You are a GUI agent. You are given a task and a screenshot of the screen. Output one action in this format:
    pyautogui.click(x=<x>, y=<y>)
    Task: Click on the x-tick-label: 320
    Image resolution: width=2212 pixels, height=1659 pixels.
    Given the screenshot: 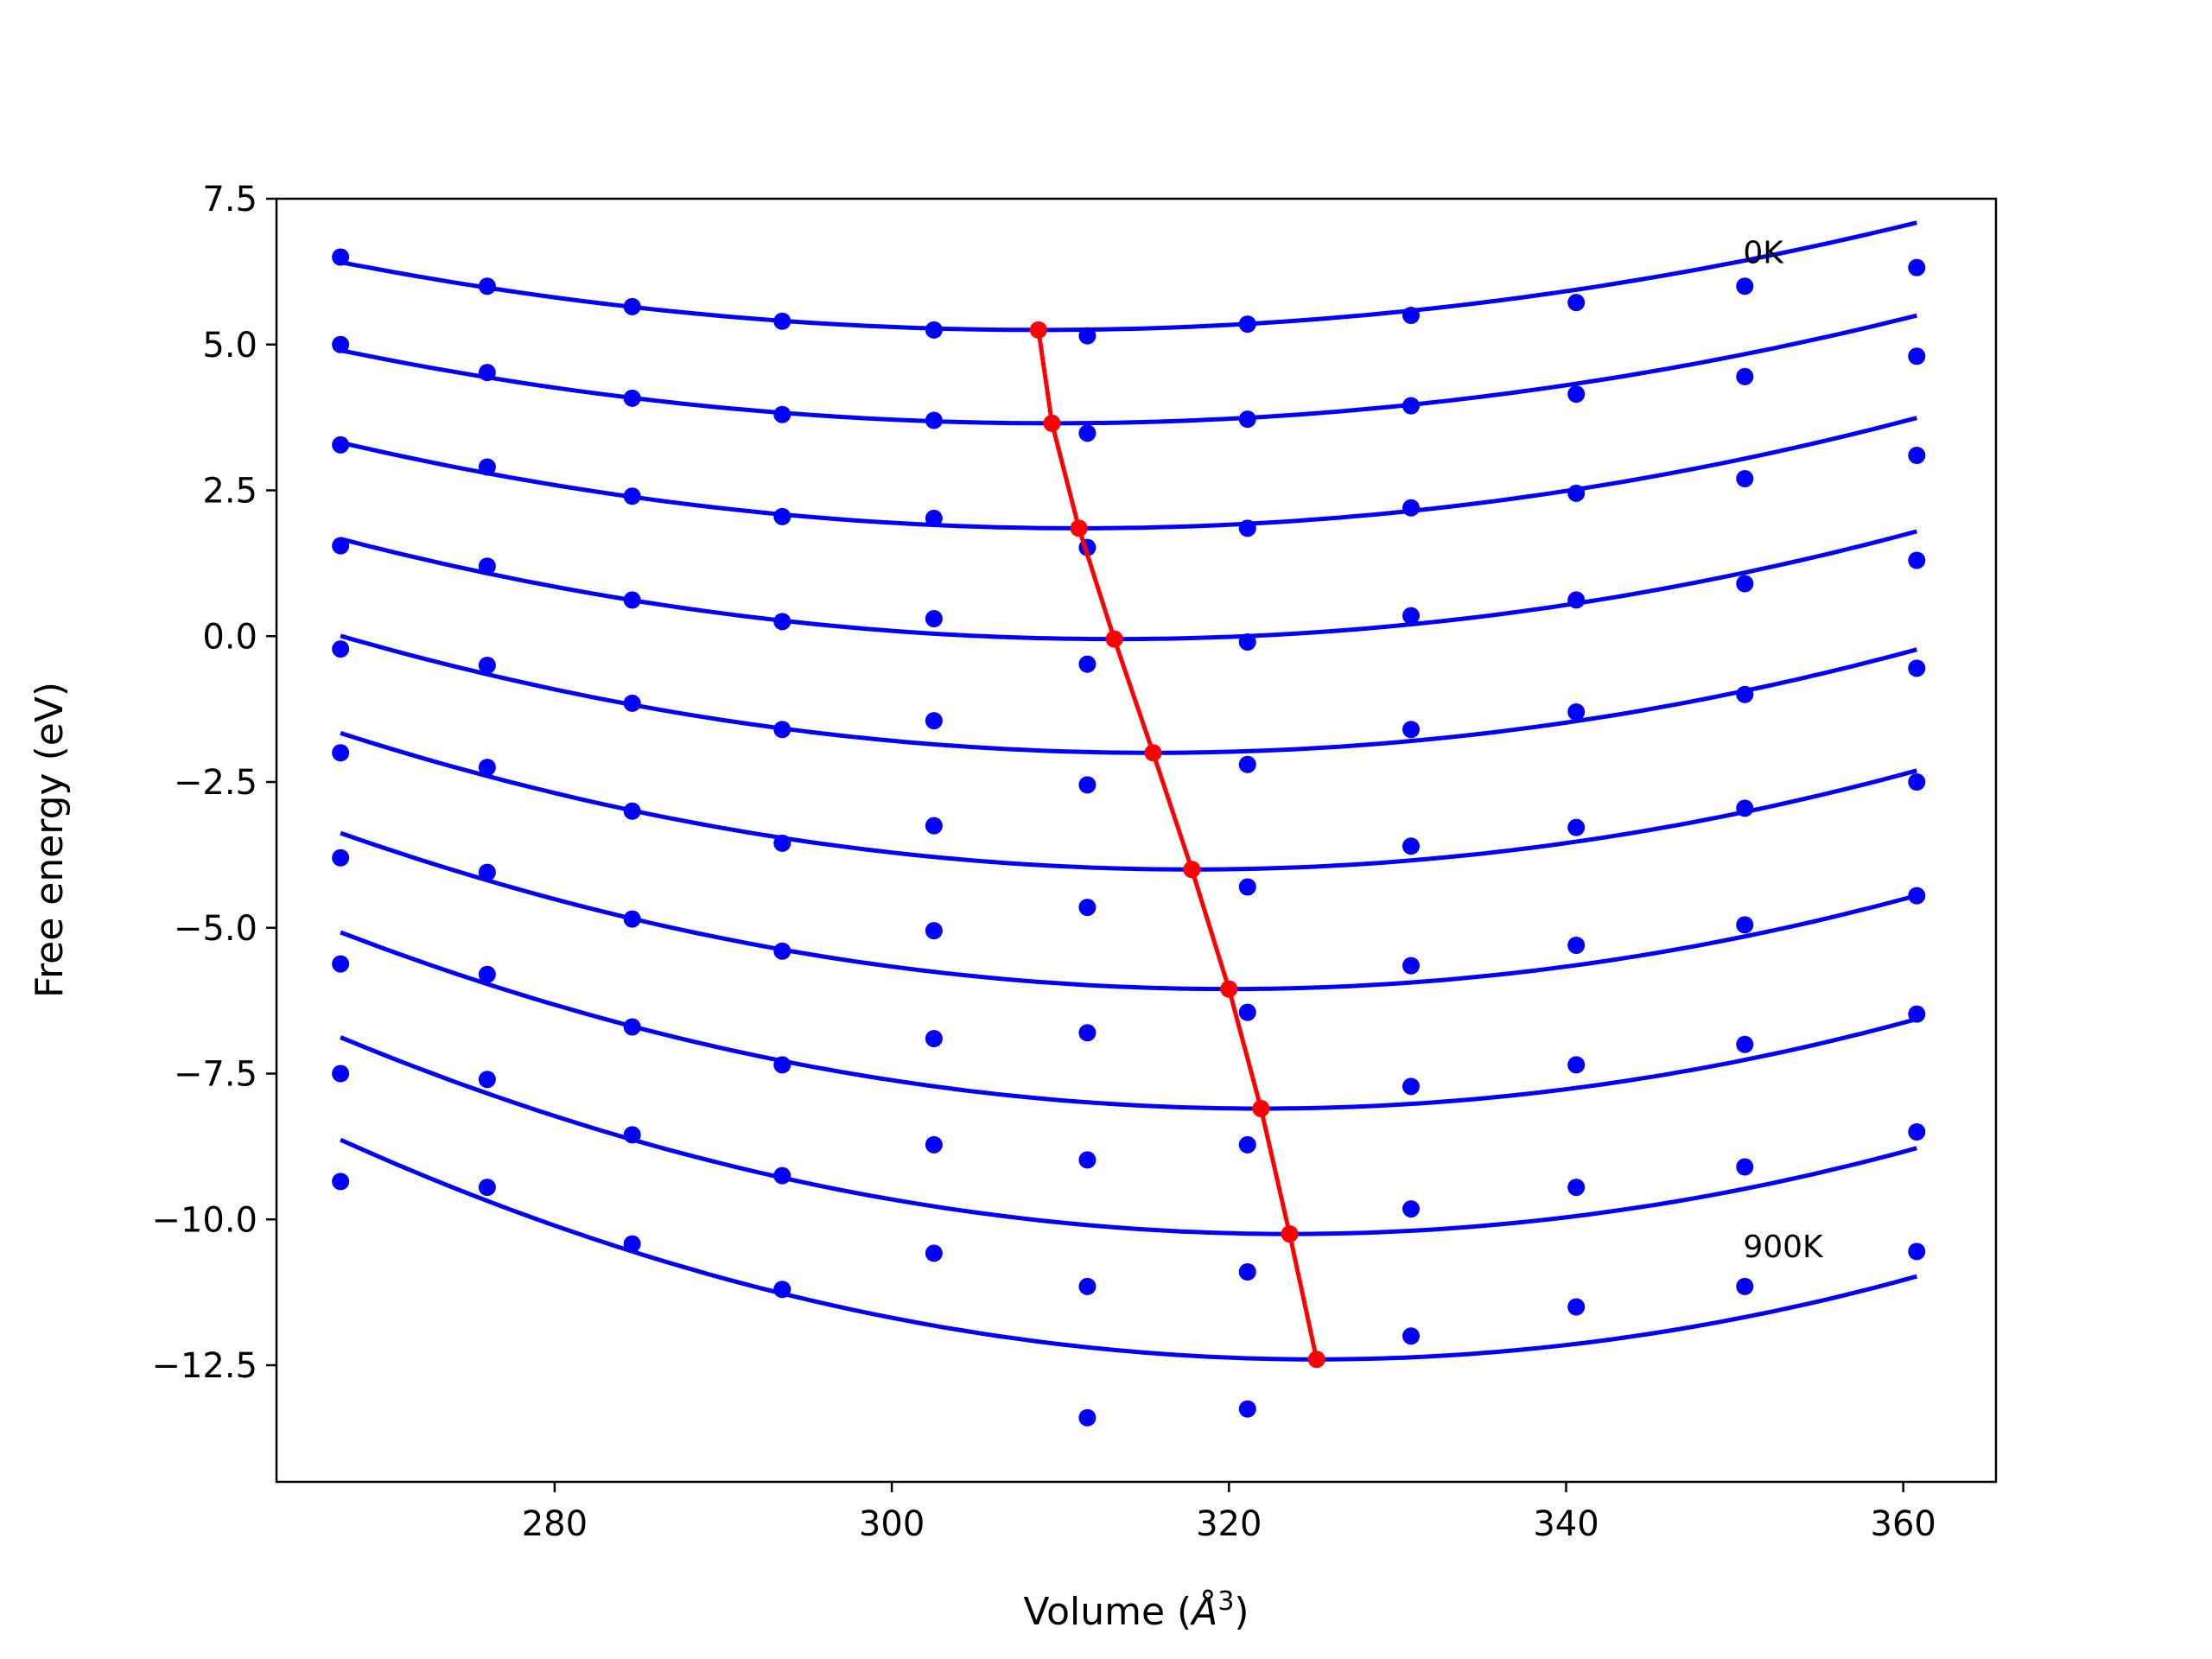 What is the action you would take?
    pyautogui.click(x=1229, y=1524)
    